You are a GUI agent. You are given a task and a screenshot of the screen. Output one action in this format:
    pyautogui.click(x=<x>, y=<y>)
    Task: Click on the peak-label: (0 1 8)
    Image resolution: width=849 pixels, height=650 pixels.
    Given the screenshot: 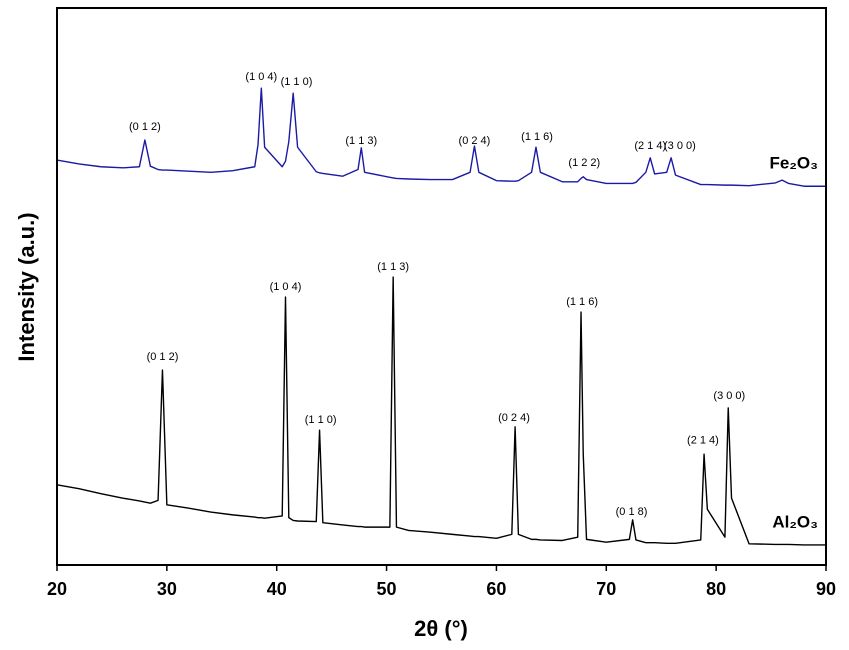 What is the action you would take?
    pyautogui.click(x=632, y=512)
    